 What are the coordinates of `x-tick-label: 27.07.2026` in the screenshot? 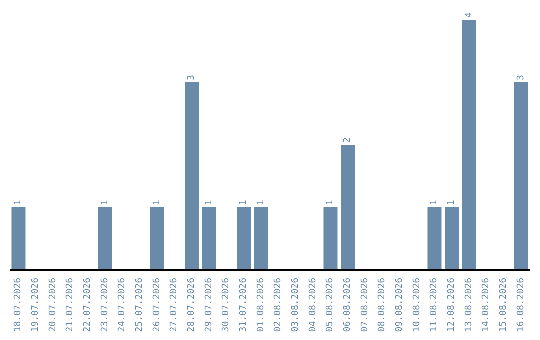 It's located at (175, 305).